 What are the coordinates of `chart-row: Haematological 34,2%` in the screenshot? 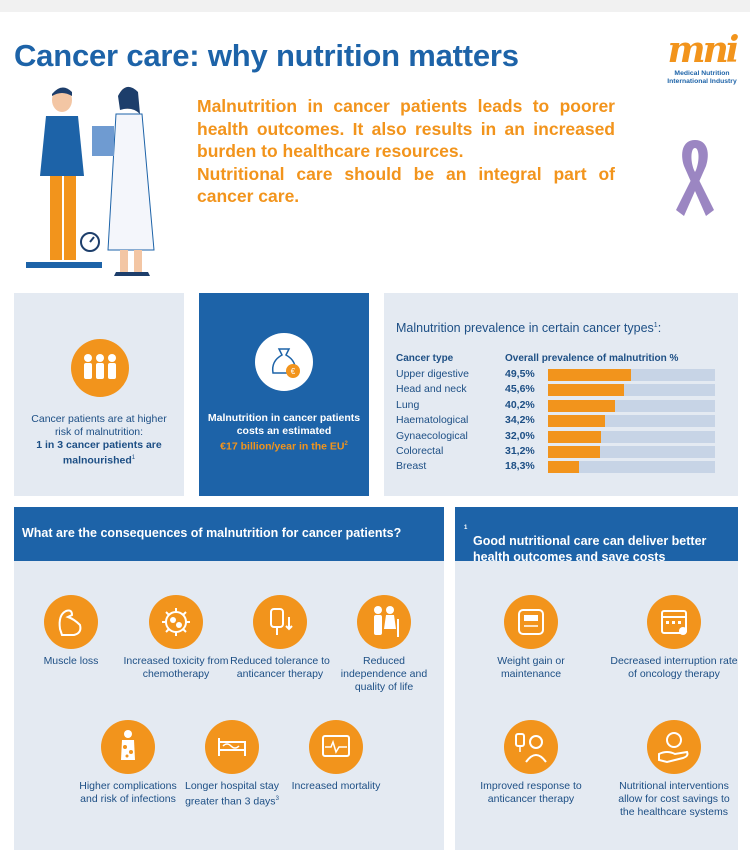 It's located at (561, 421).